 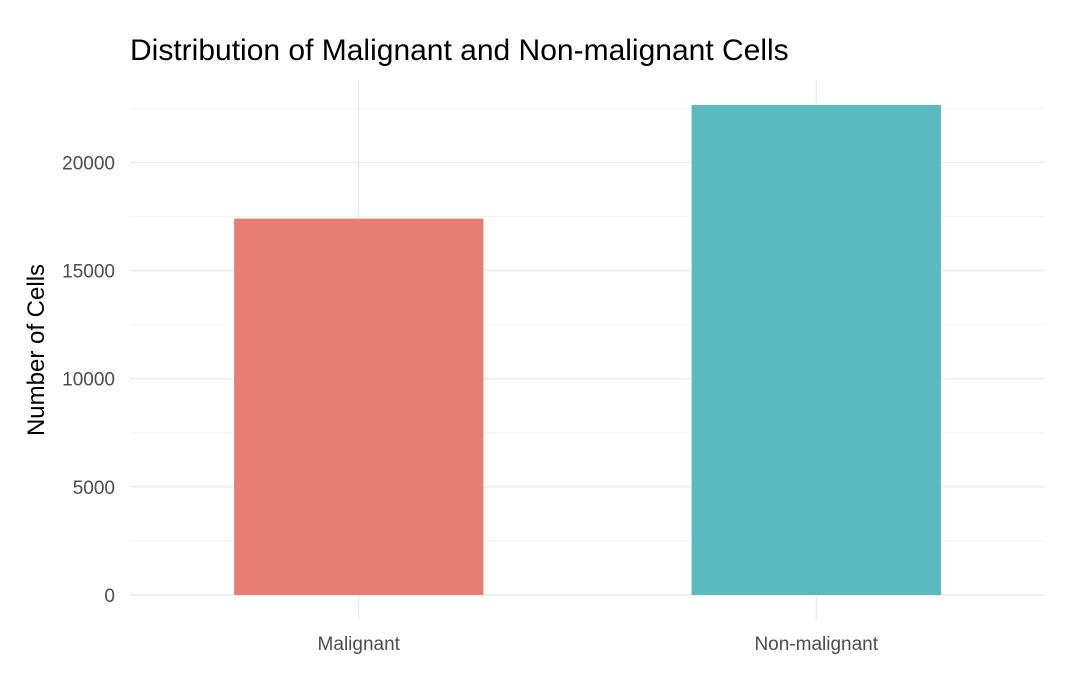 I want to click on y-tick-label: 20000, so click(x=88, y=163).